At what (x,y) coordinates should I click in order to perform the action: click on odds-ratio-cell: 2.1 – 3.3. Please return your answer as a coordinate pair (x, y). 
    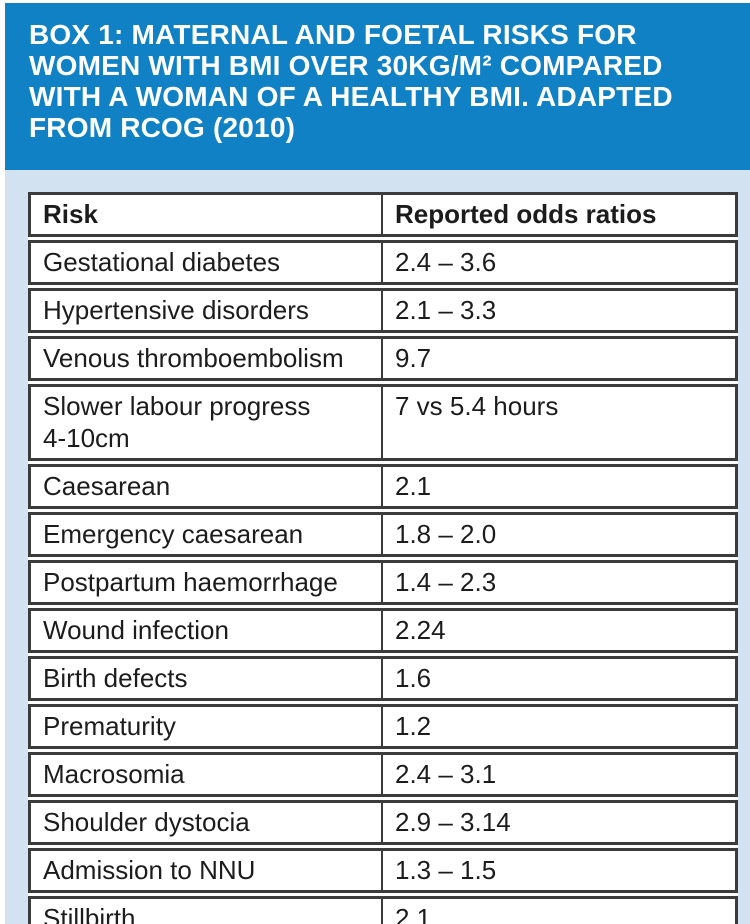
    Looking at the image, I should click on (559, 310).